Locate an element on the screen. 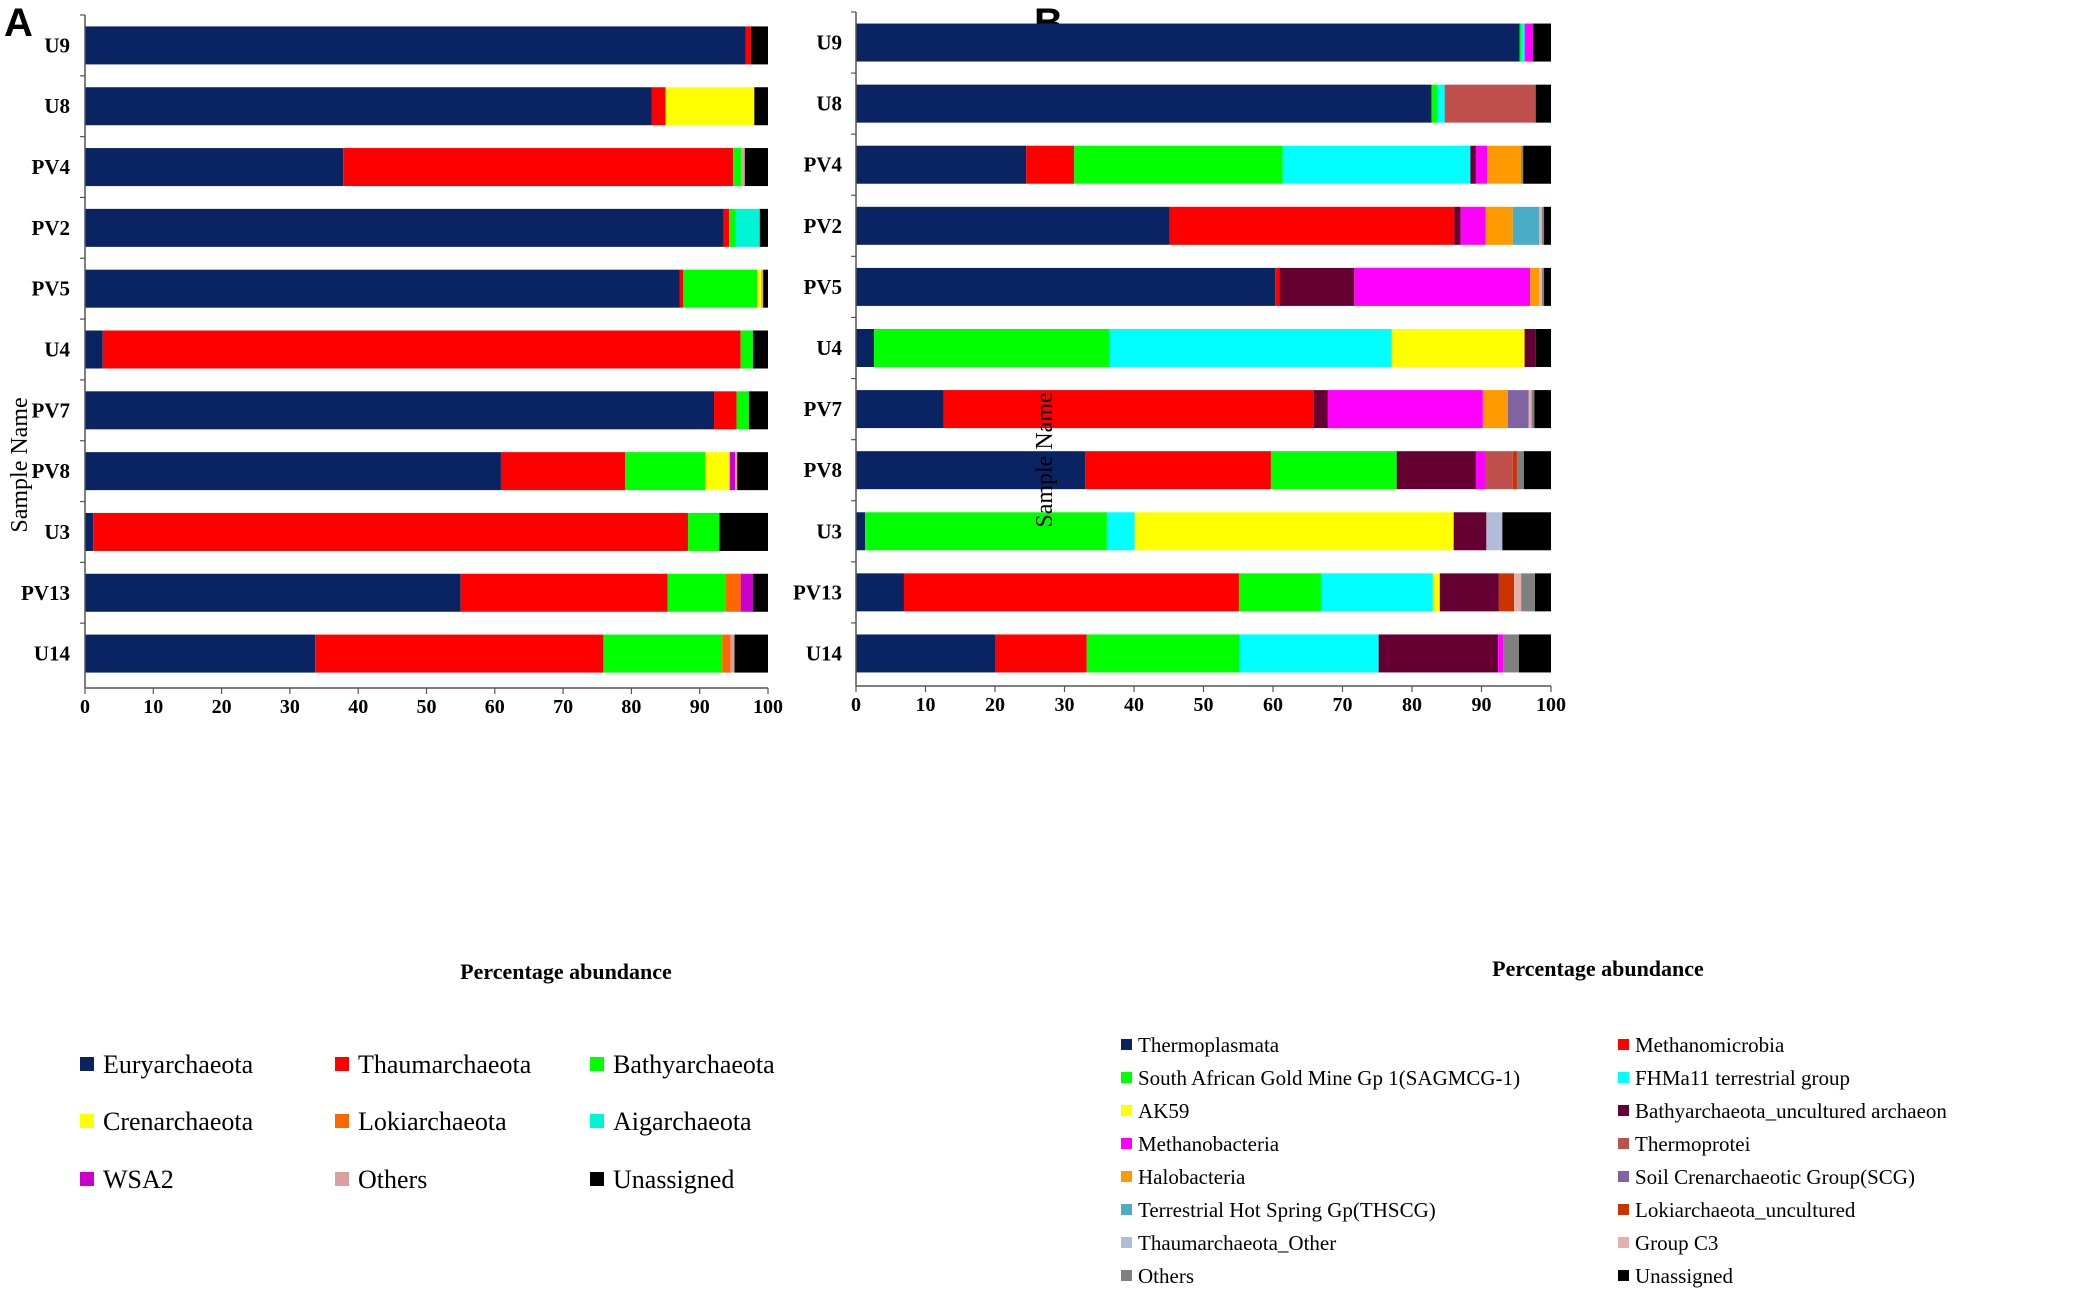 The height and width of the screenshot is (1292, 2075). panel-b-segment-pv8-methanomicrobia is located at coordinates (1178, 470).